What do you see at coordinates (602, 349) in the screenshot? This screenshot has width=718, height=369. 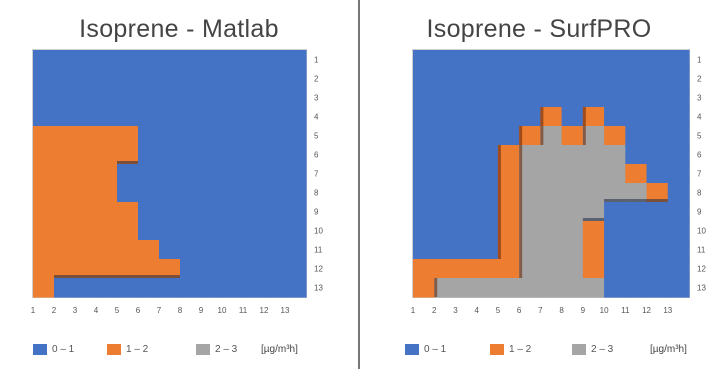 I see `legend-label: 2 – 3` at bounding box center [602, 349].